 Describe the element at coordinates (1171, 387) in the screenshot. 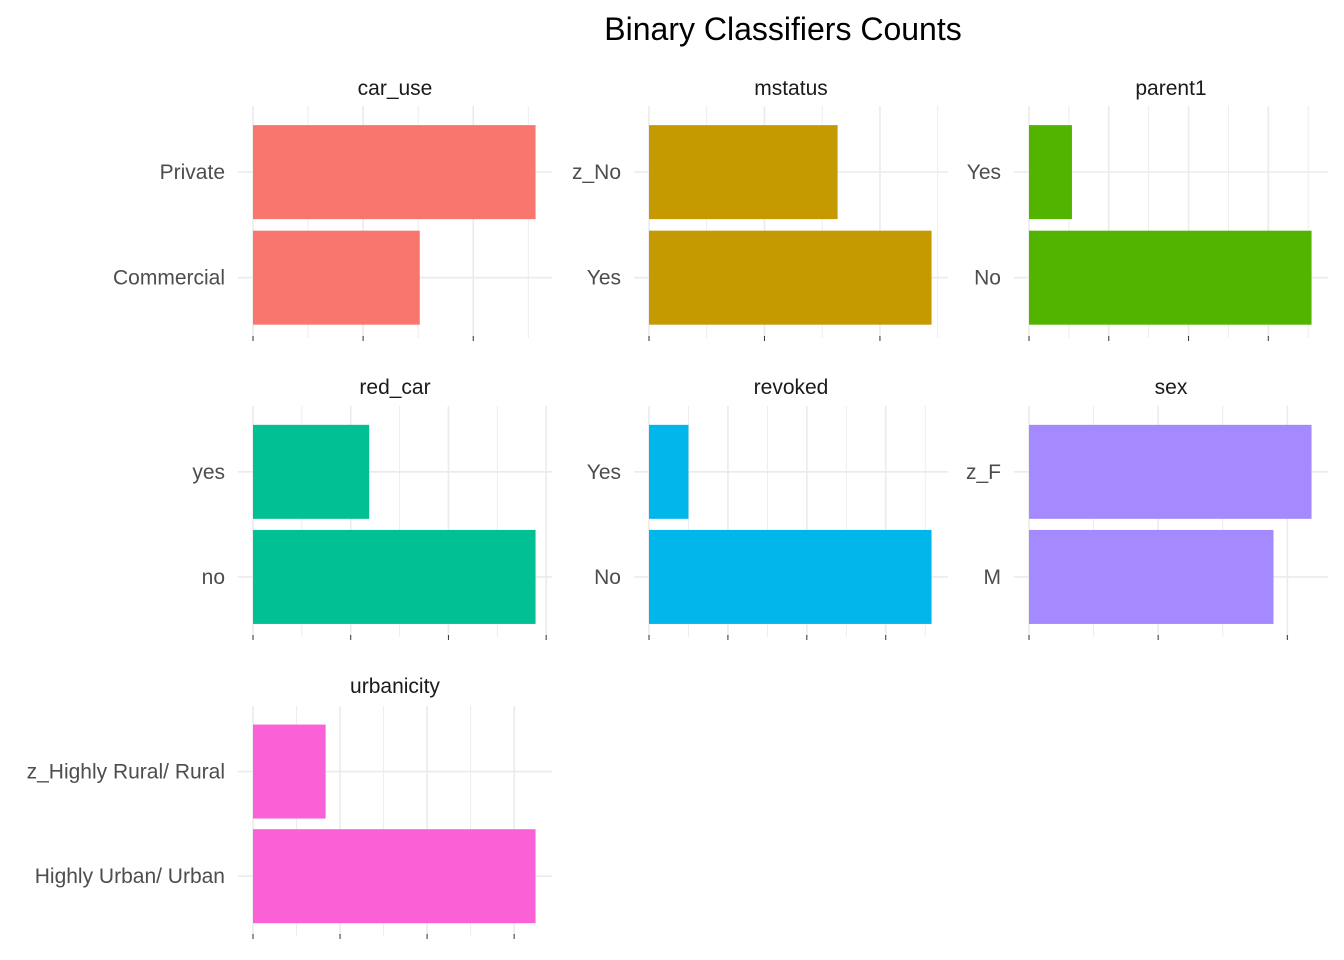

I see `facet-label: sex` at that location.